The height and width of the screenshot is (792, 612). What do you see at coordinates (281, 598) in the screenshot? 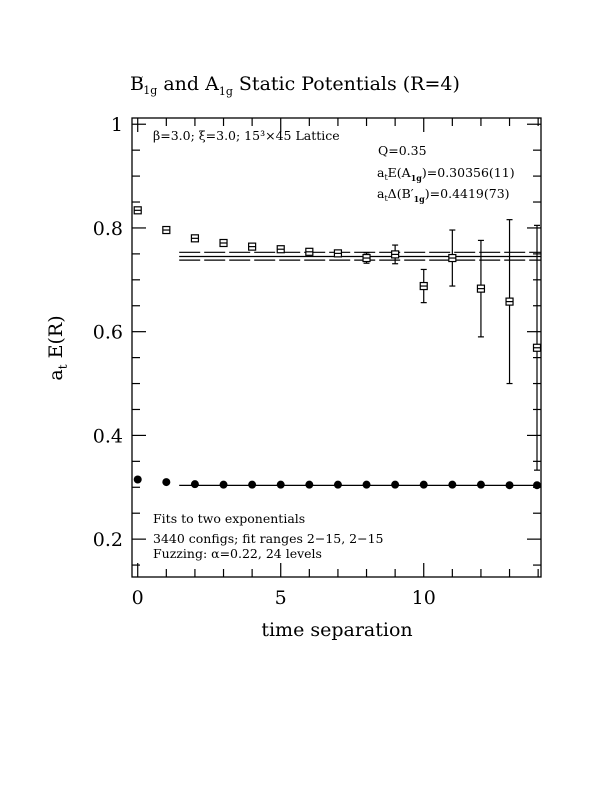
I see `x-tick-label: 5` at bounding box center [281, 598].